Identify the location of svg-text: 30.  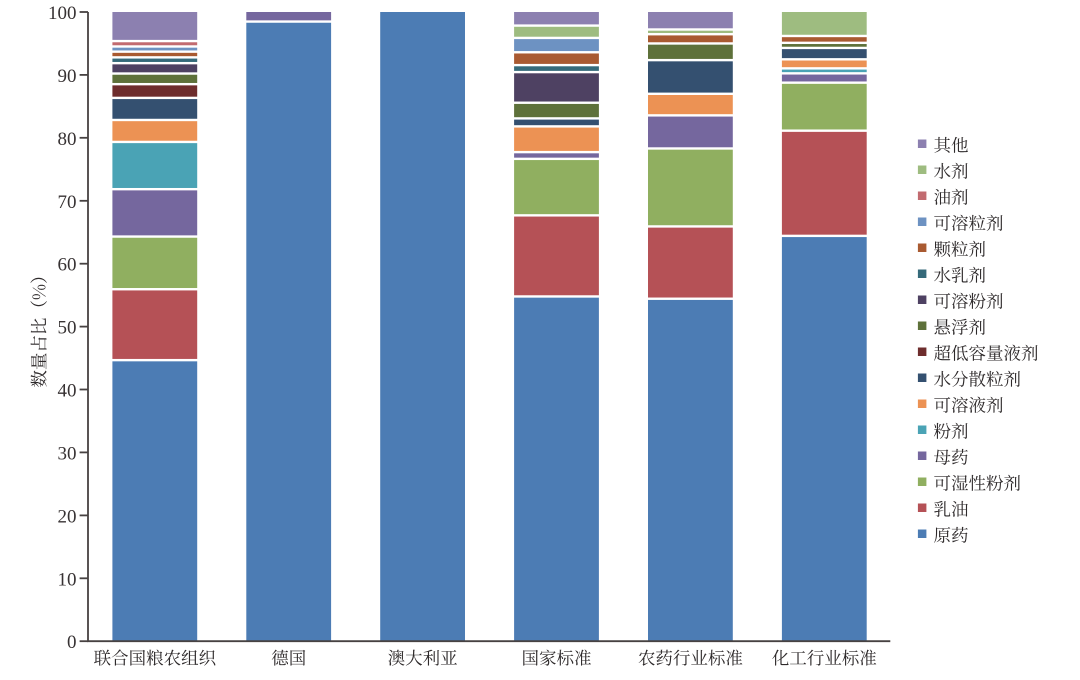
(67, 453).